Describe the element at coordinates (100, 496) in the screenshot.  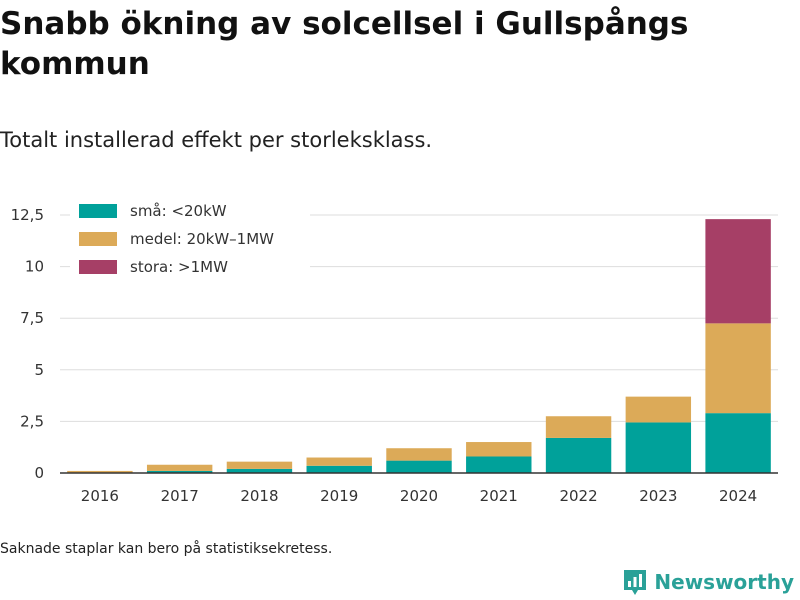
I see `x-tick-label: 2016` at that location.